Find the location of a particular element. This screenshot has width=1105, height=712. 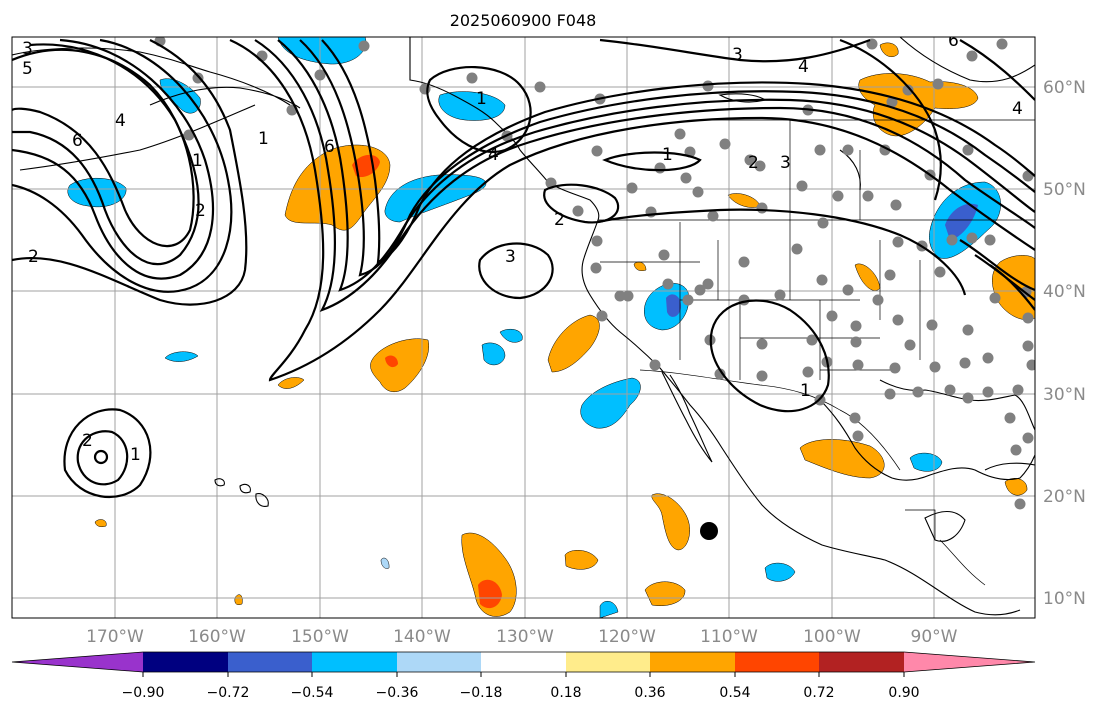

lat-label: 50°N is located at coordinates (1064, 190).